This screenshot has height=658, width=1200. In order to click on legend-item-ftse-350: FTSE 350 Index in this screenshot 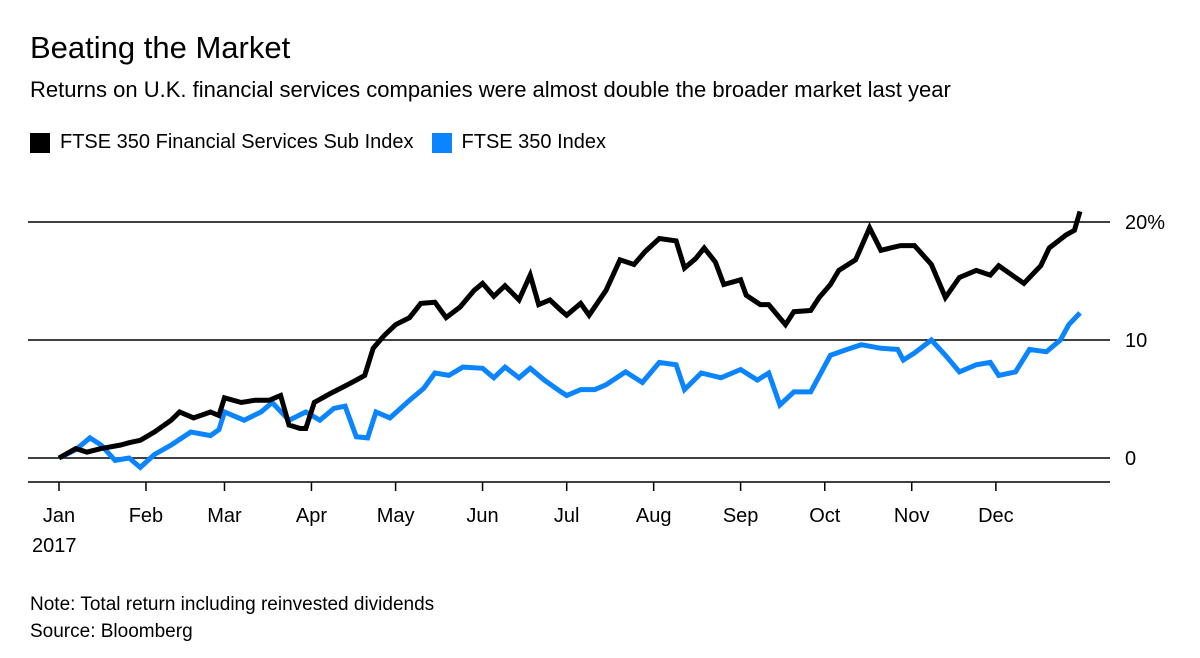, I will do `click(519, 142)`.